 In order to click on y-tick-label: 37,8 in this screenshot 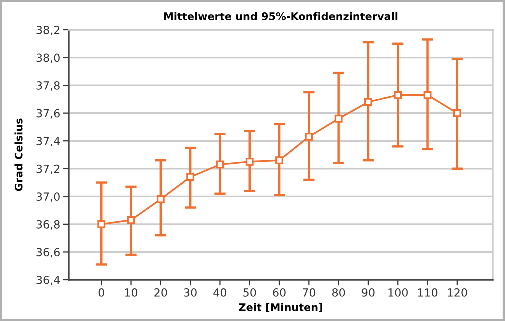, I will do `click(48, 87)`.